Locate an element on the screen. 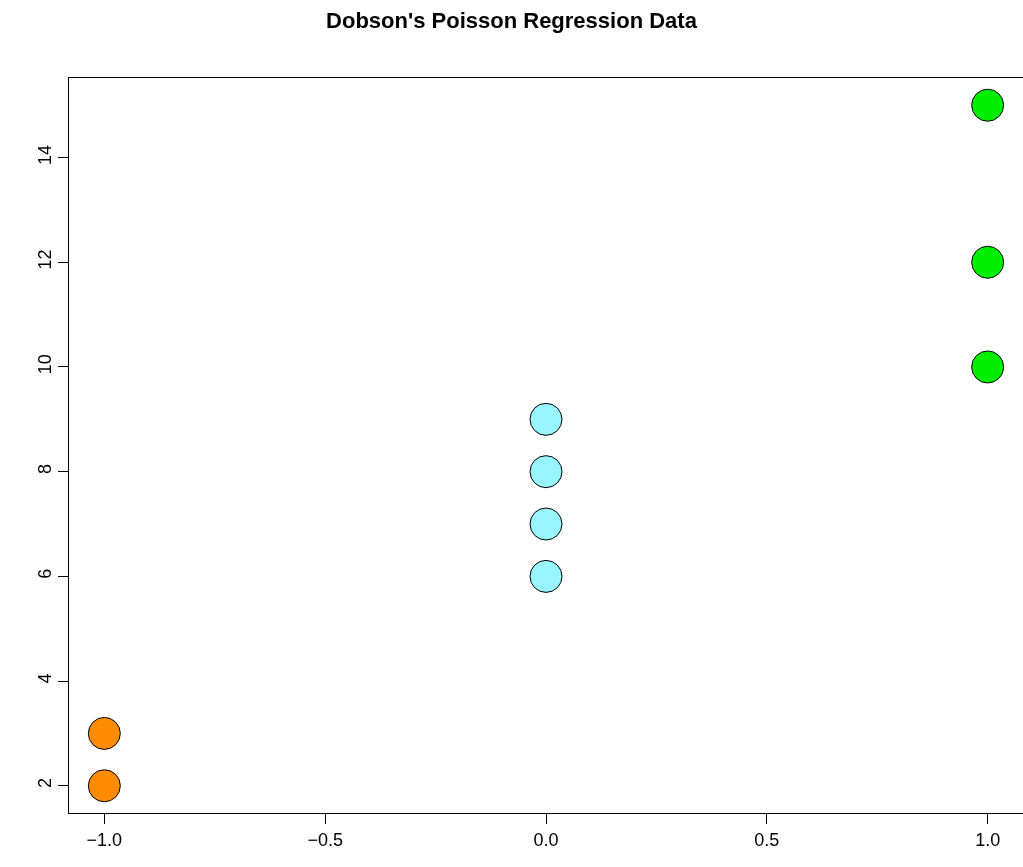 The height and width of the screenshot is (867, 1023). y-tick-label: 8 is located at coordinates (44, 468).